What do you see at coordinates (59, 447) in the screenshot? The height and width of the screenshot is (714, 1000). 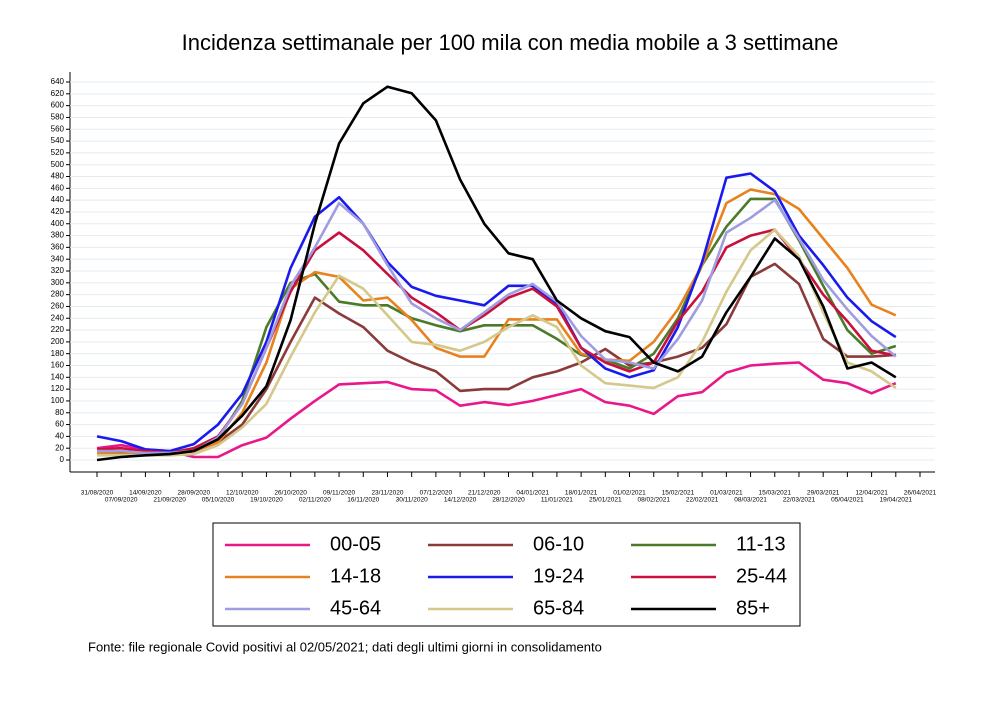 I see `y-tick-label: 20` at bounding box center [59, 447].